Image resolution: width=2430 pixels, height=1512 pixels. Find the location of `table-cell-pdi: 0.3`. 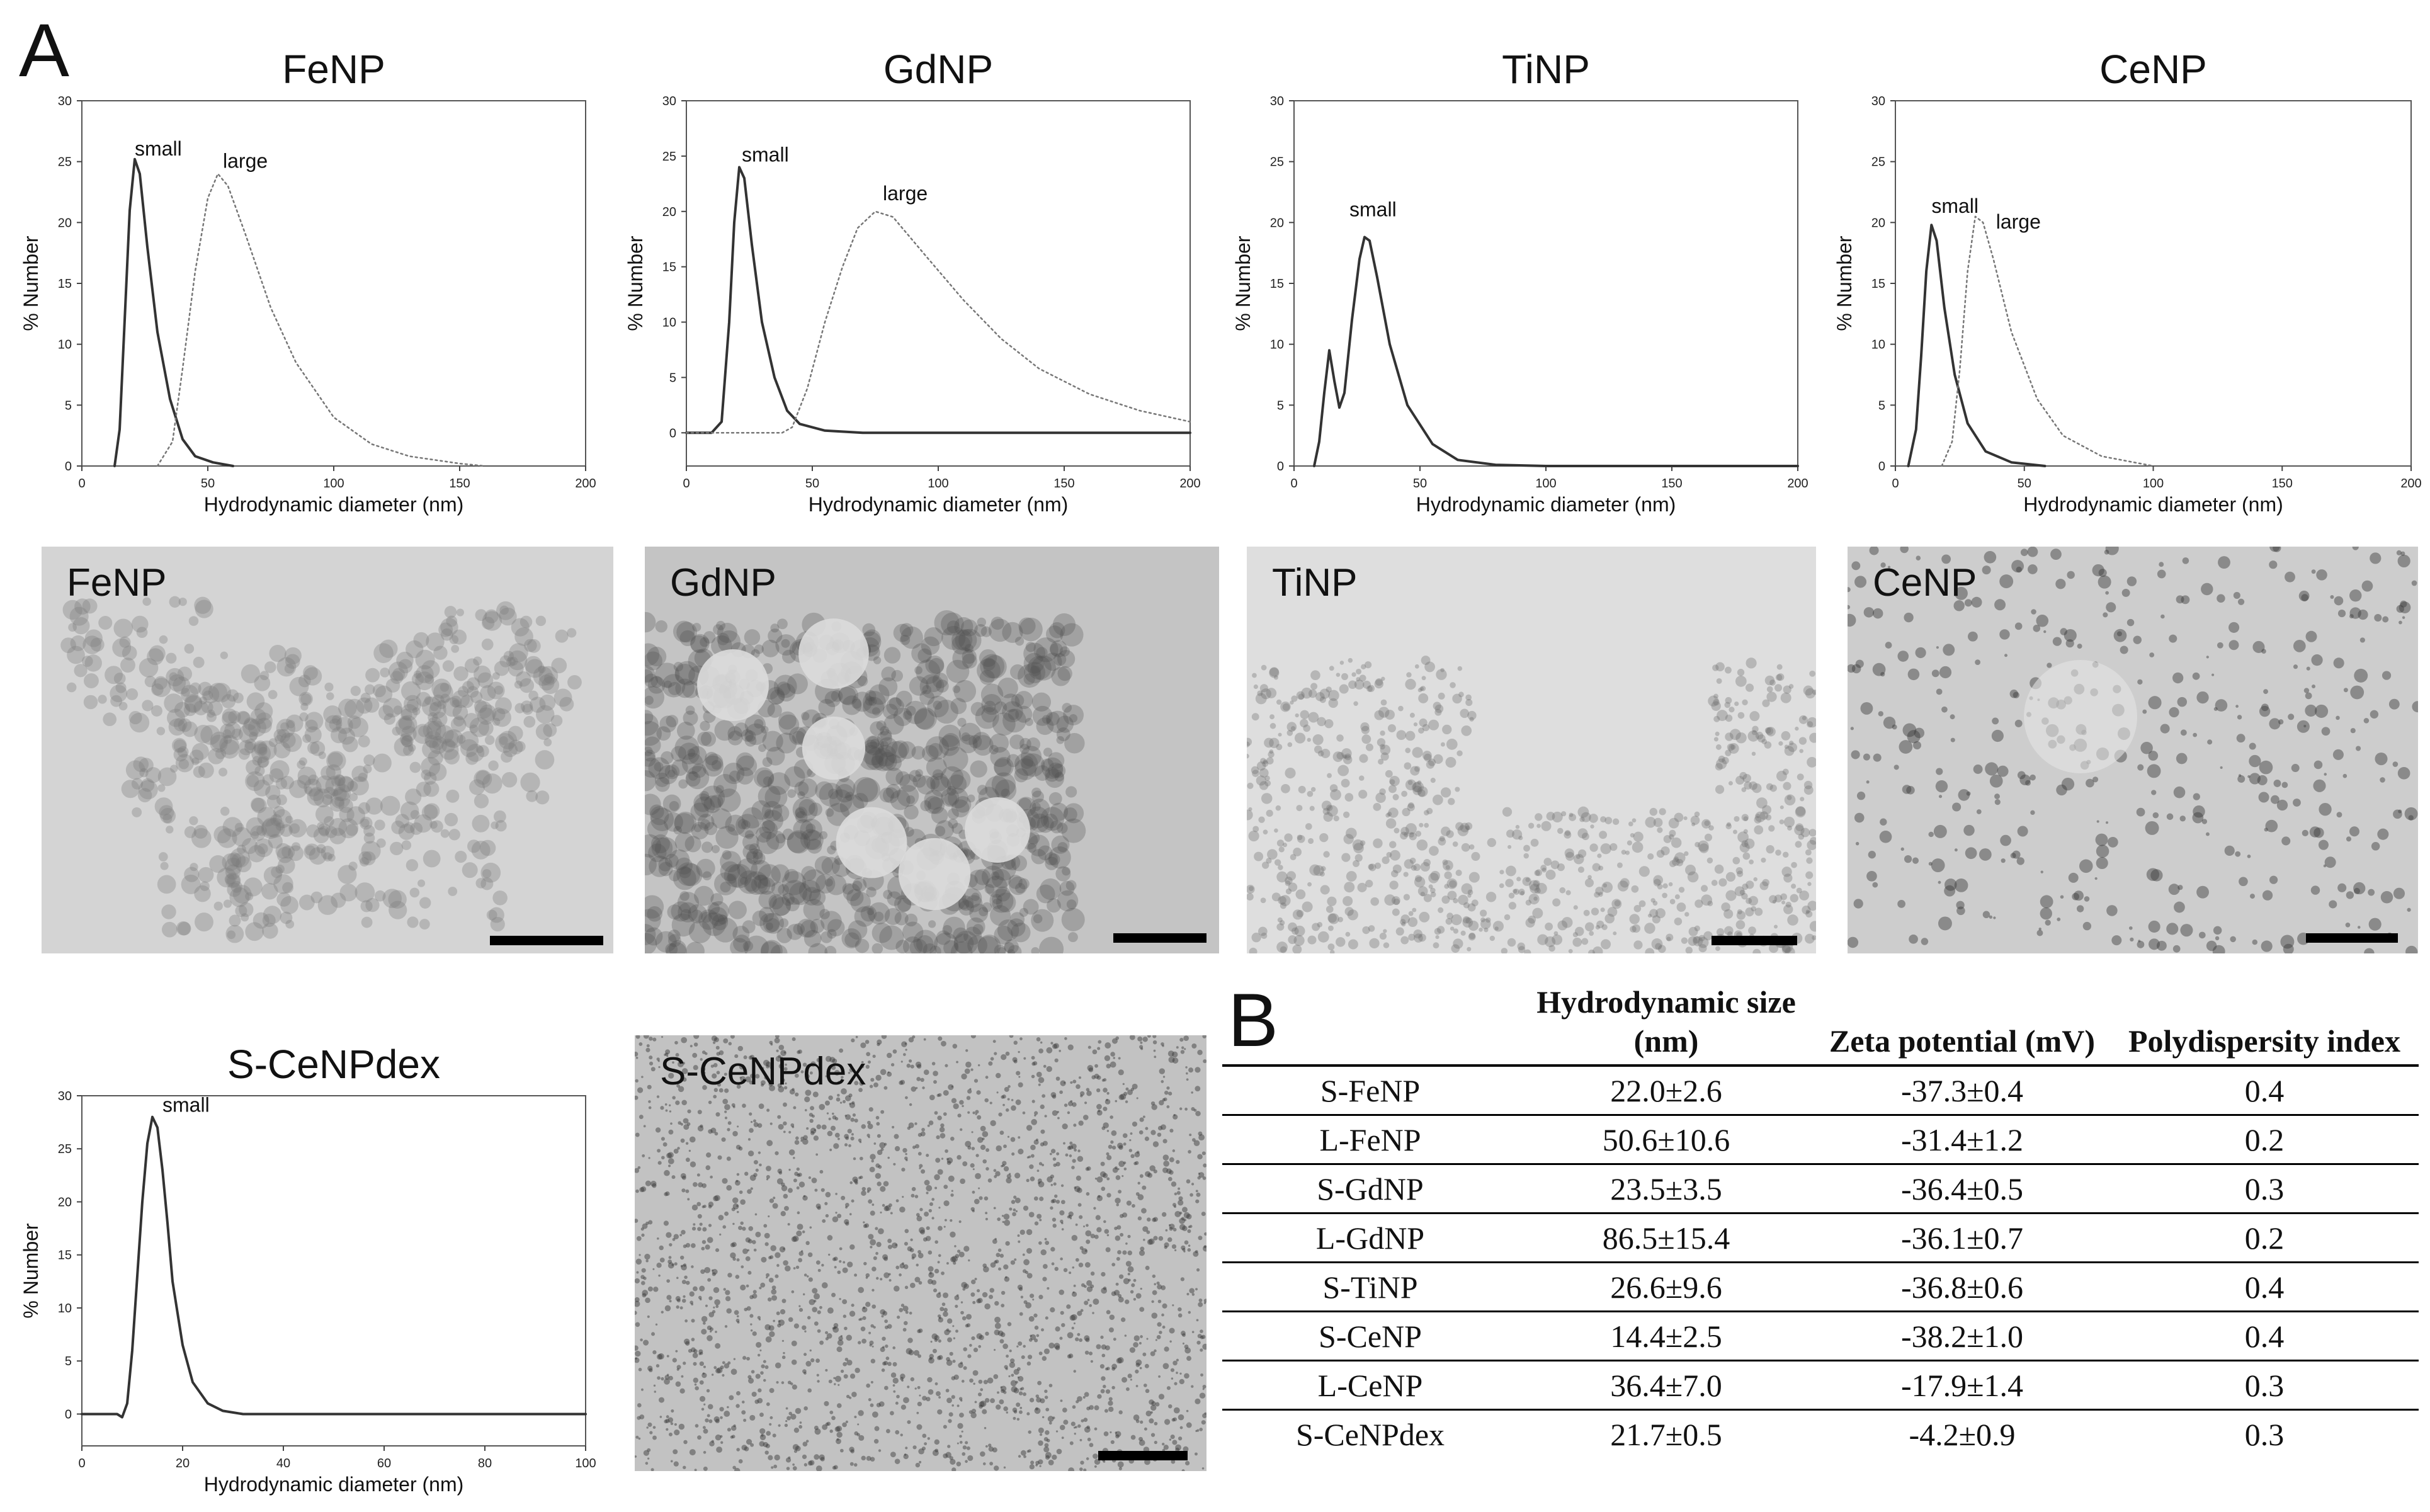

table-cell-pdi: 0.3 is located at coordinates (2264, 1386).